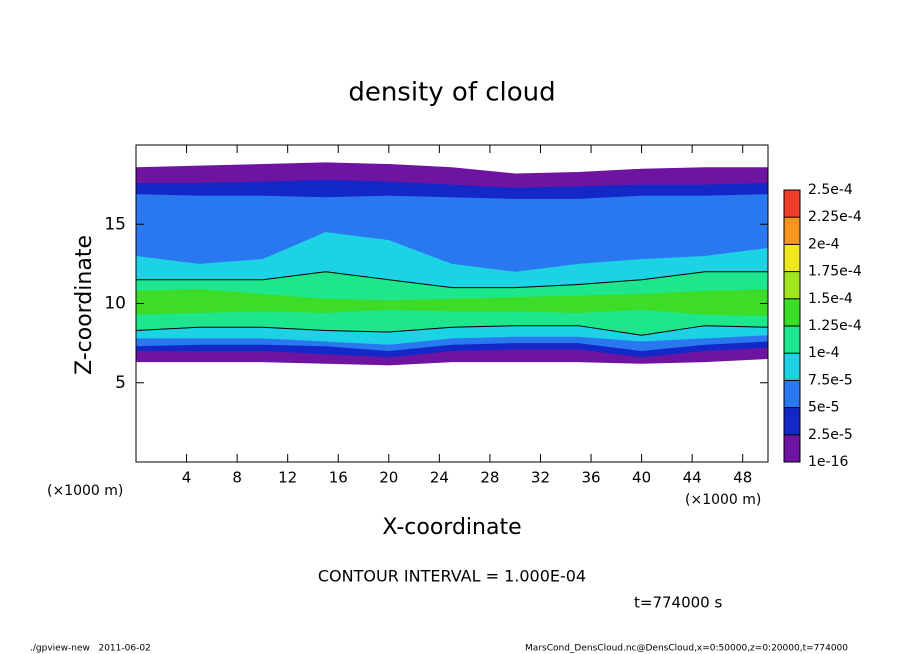 Image resolution: width=904 pixels, height=654 pixels. What do you see at coordinates (824, 353) in the screenshot?
I see `colorbar-label: 1e-4` at bounding box center [824, 353].